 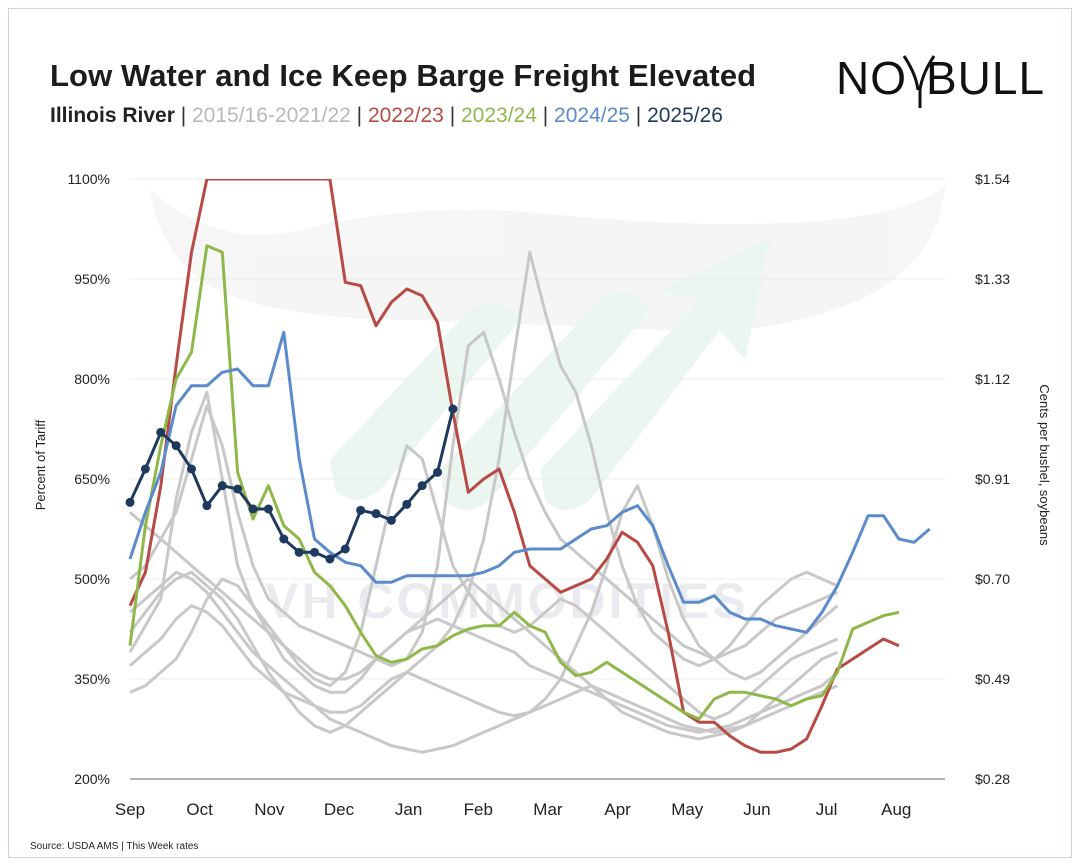 What do you see at coordinates (992, 179) in the screenshot?
I see `y2-tick-label: $1.54` at bounding box center [992, 179].